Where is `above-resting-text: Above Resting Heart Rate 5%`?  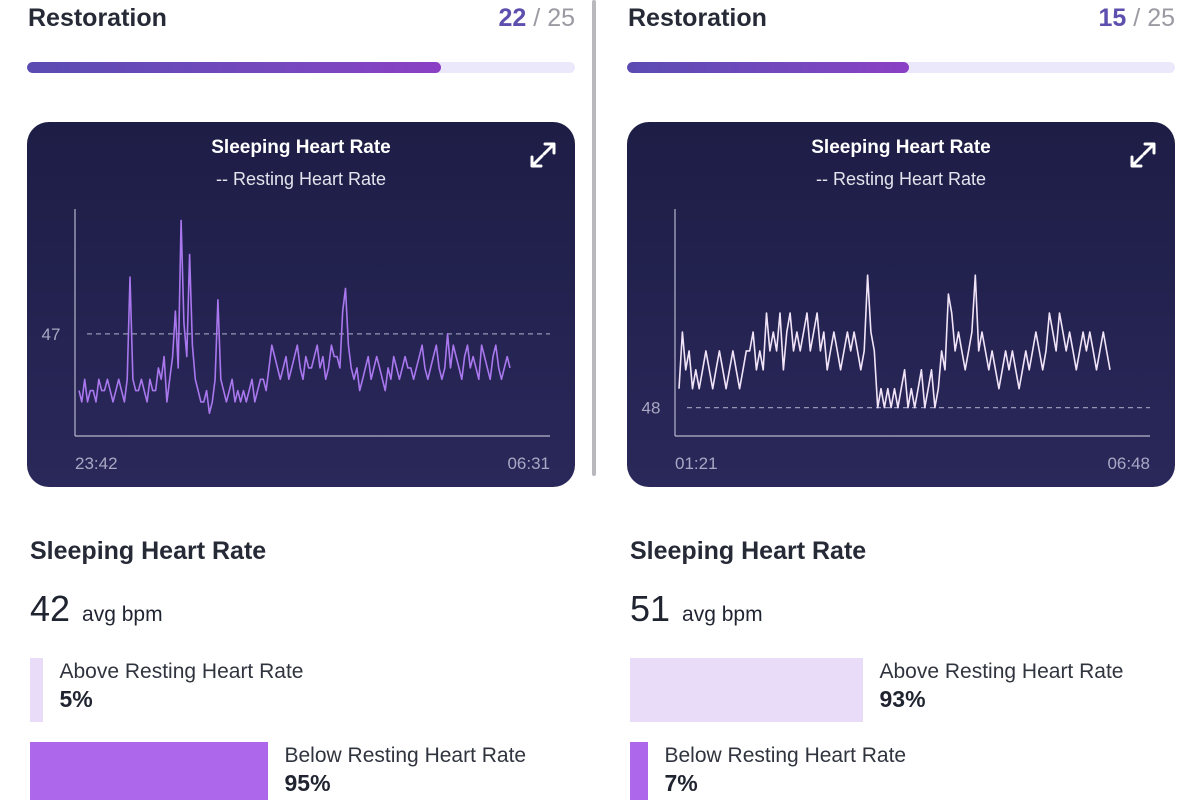 above-resting-text: Above Resting Heart Rate 5% is located at coordinates (182, 686).